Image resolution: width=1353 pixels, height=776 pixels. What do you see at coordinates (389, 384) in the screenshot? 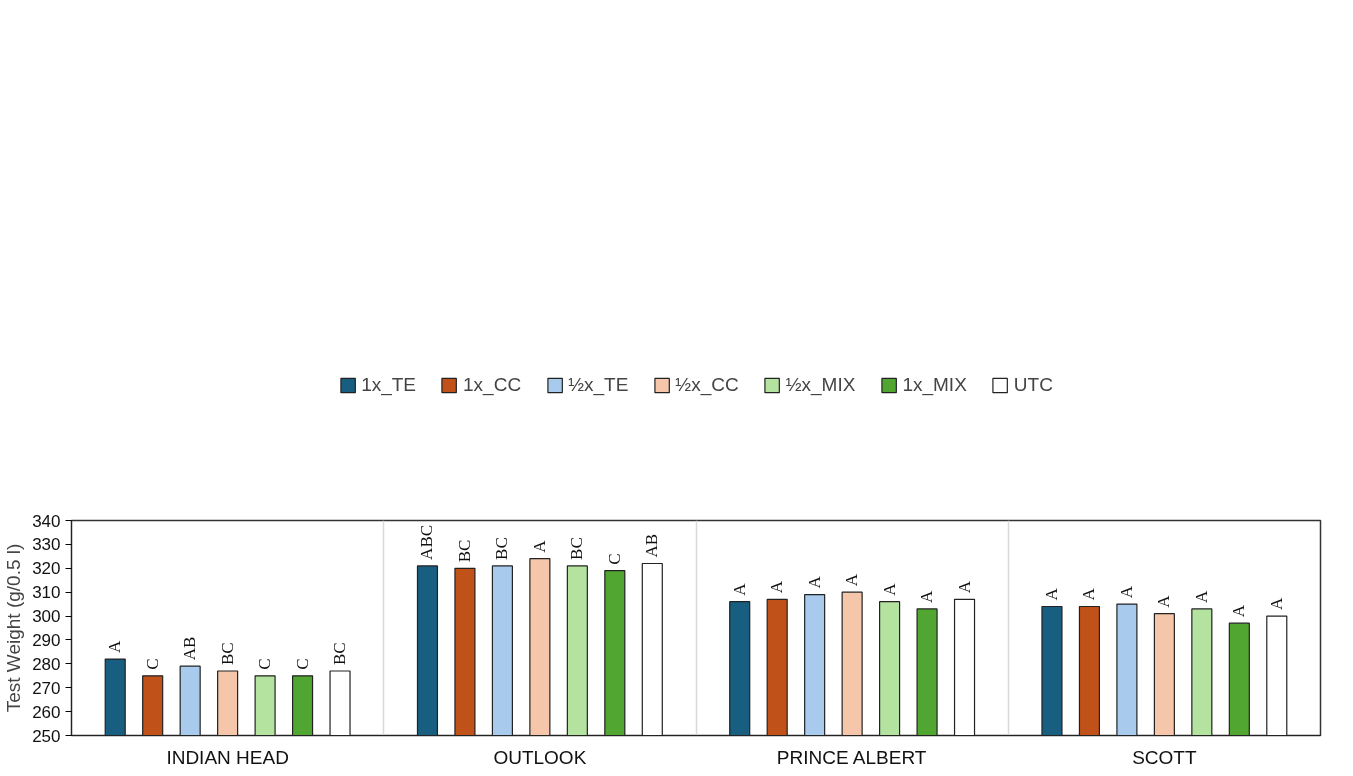
I see `legend-label: 1x_TE` at bounding box center [389, 384].